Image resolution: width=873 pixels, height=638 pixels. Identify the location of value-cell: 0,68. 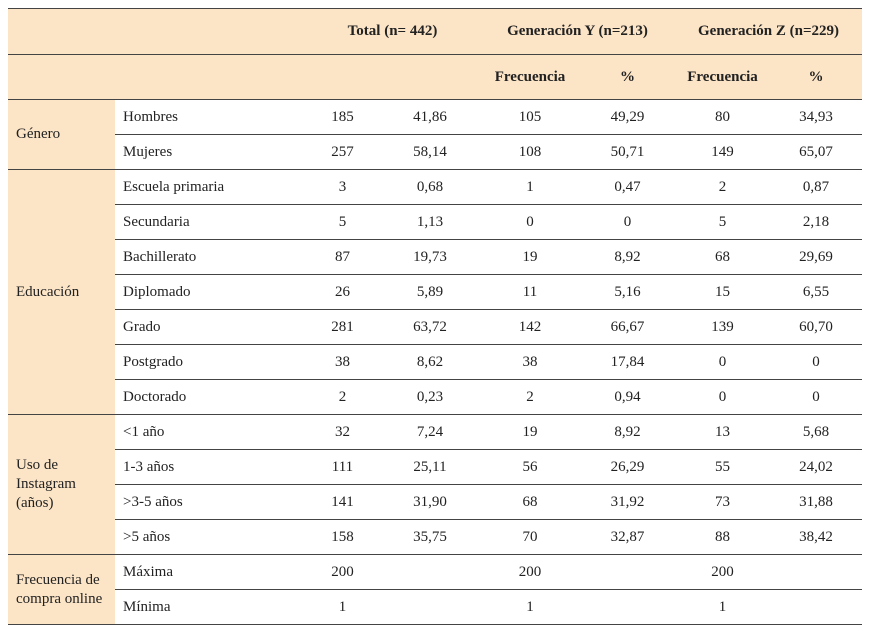
(430, 187).